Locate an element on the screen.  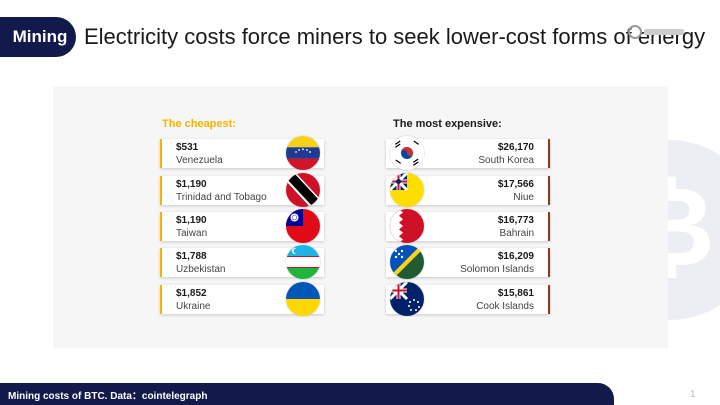
south-korea-flag-icon is located at coordinates (407, 153).